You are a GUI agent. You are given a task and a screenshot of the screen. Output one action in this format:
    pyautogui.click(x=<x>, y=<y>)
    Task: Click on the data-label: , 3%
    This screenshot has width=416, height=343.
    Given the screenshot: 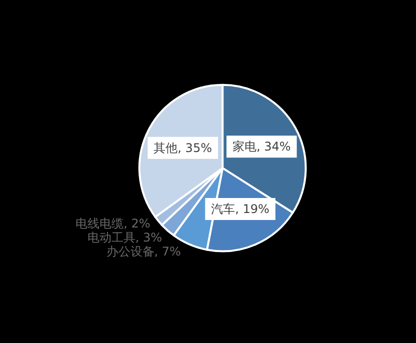 What is the action you would take?
    pyautogui.click(x=148, y=237)
    